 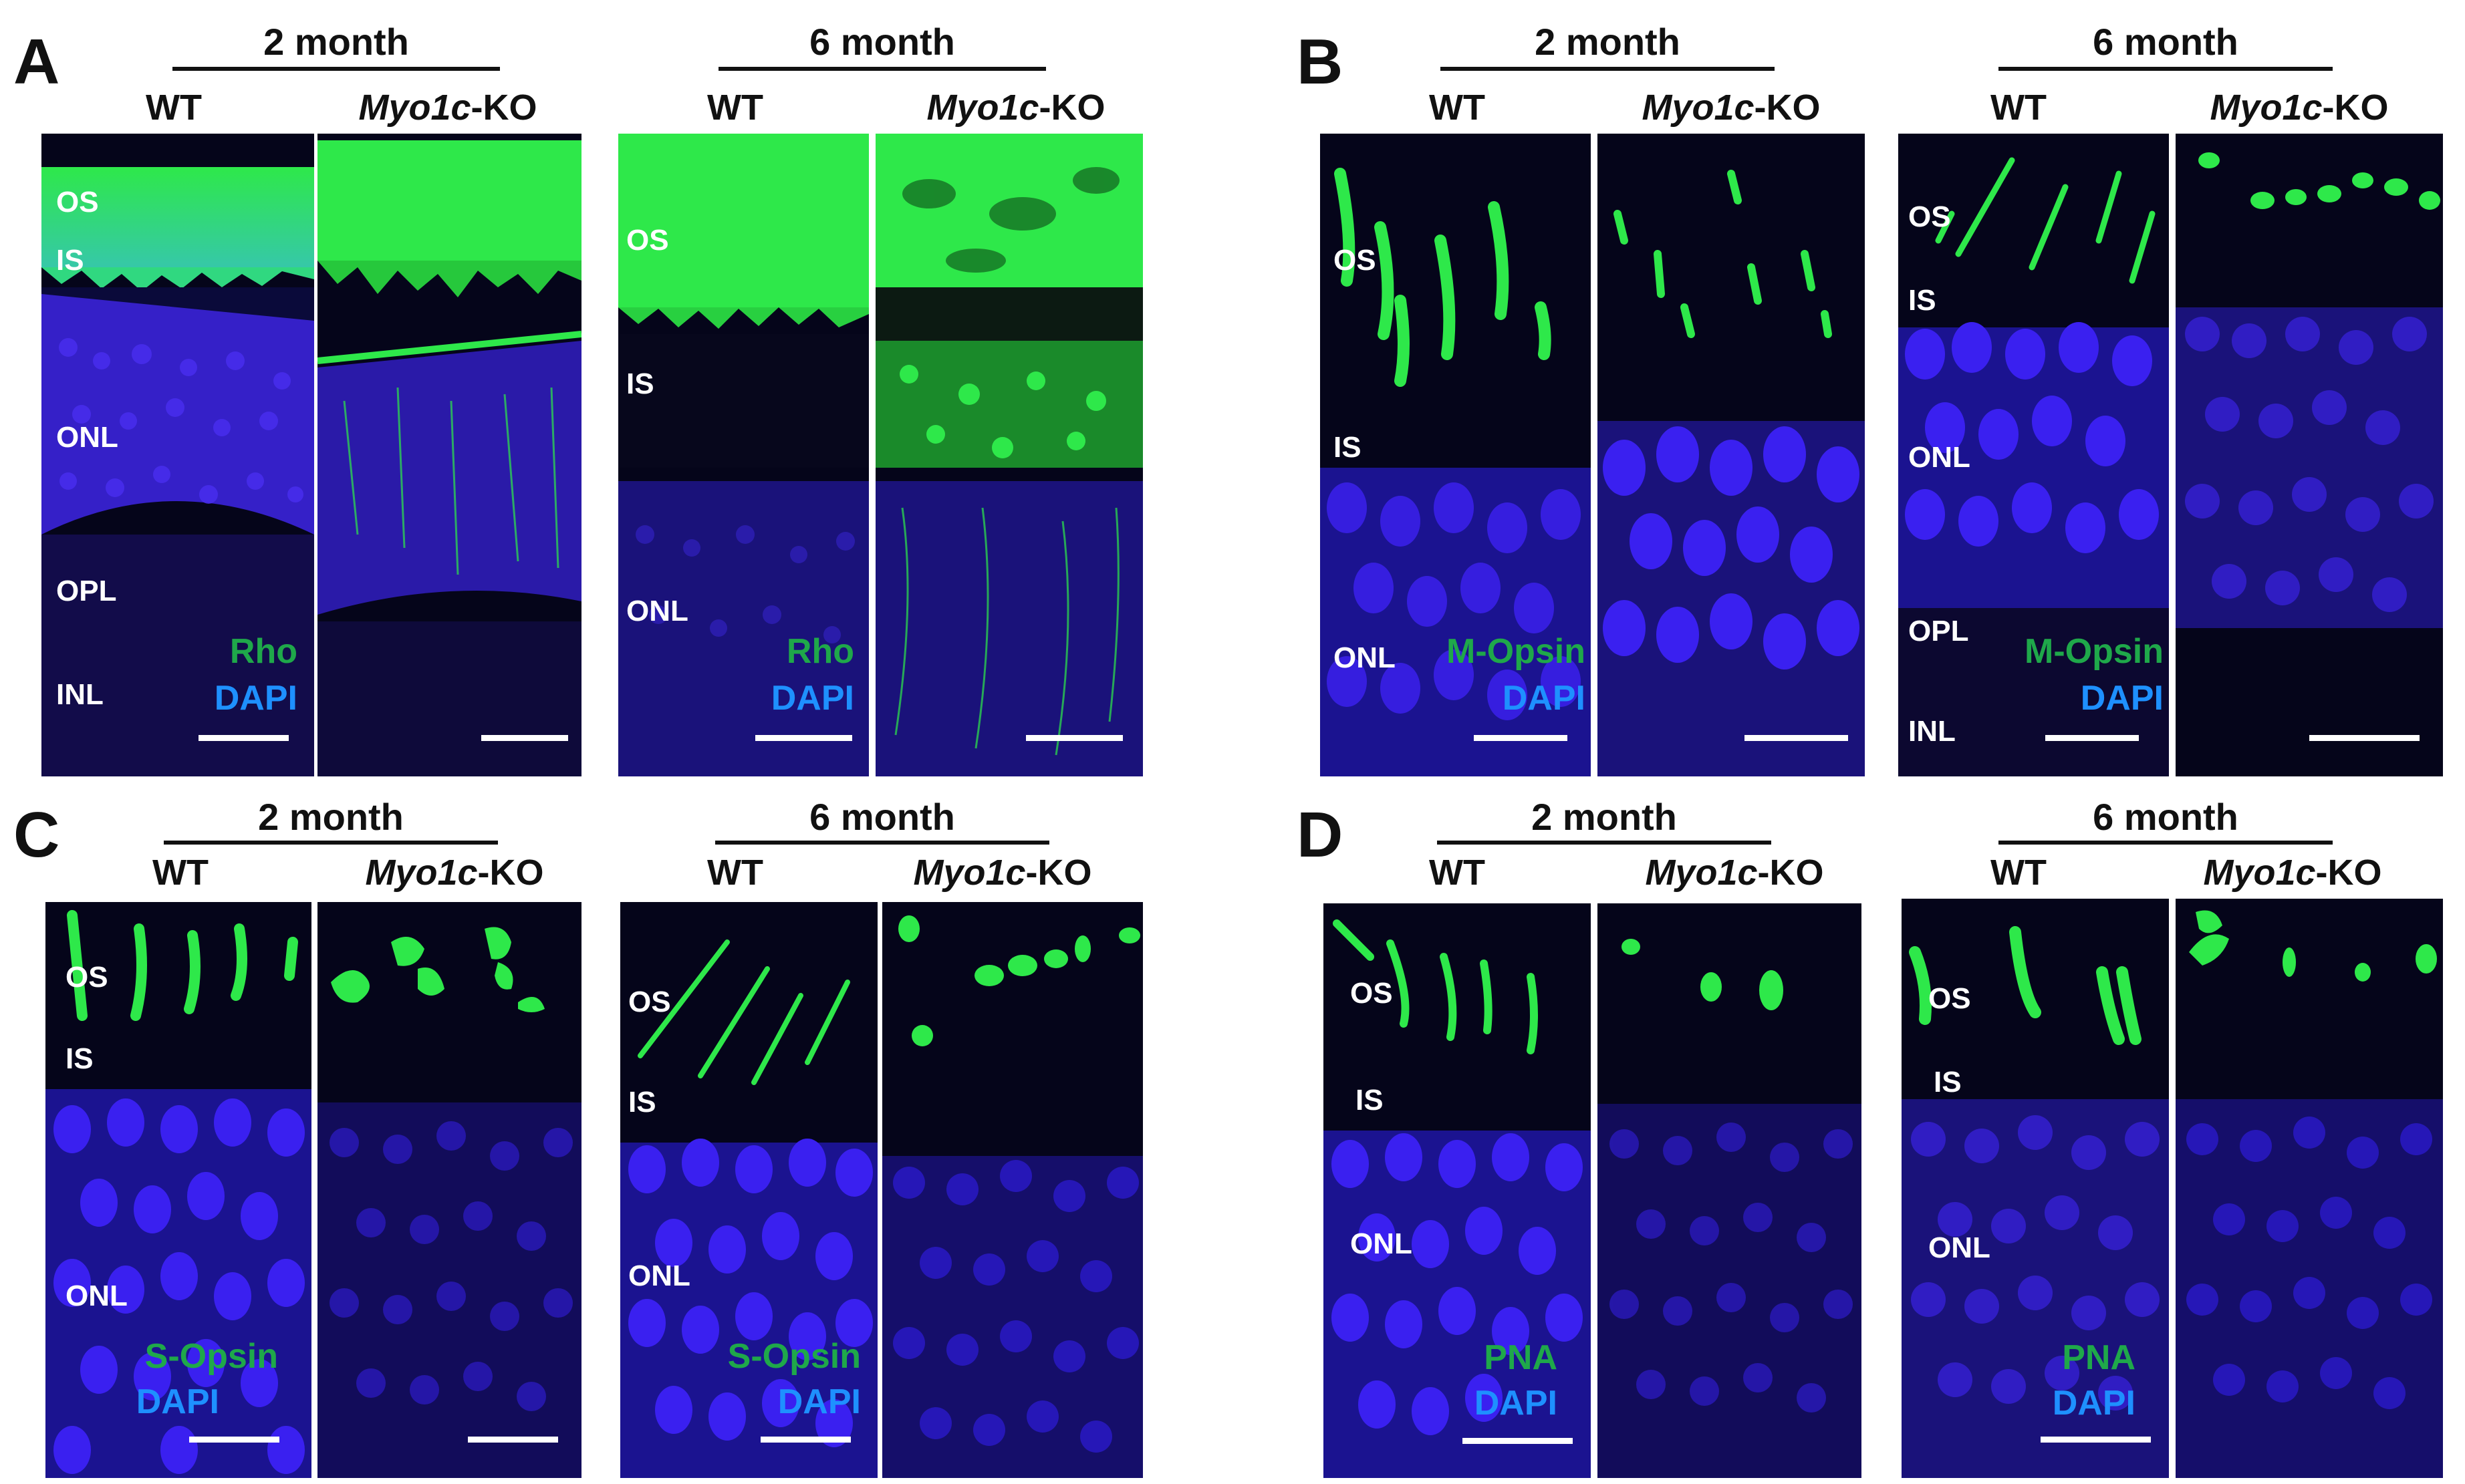 What do you see at coordinates (1320, 62) in the screenshot?
I see `panel-letter-b: B` at bounding box center [1320, 62].